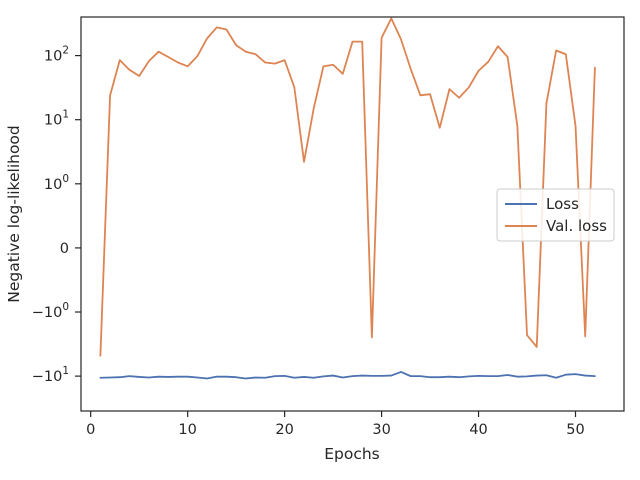 Image resolution: width=640 pixels, height=480 pixels. Describe the element at coordinates (56, 215) in the screenshot. I see `y-axis: 10² 10¹ 100 0 −100 −101` at that location.